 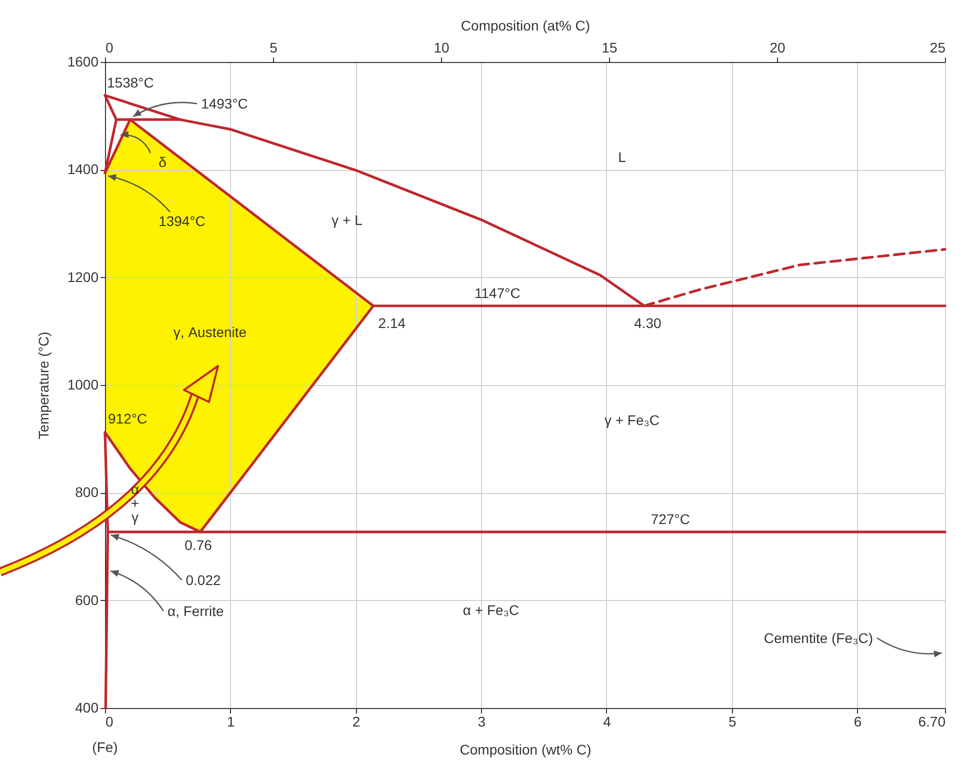 What do you see at coordinates (632, 420) in the screenshot?
I see `annotation: γ + Fe₃C` at bounding box center [632, 420].